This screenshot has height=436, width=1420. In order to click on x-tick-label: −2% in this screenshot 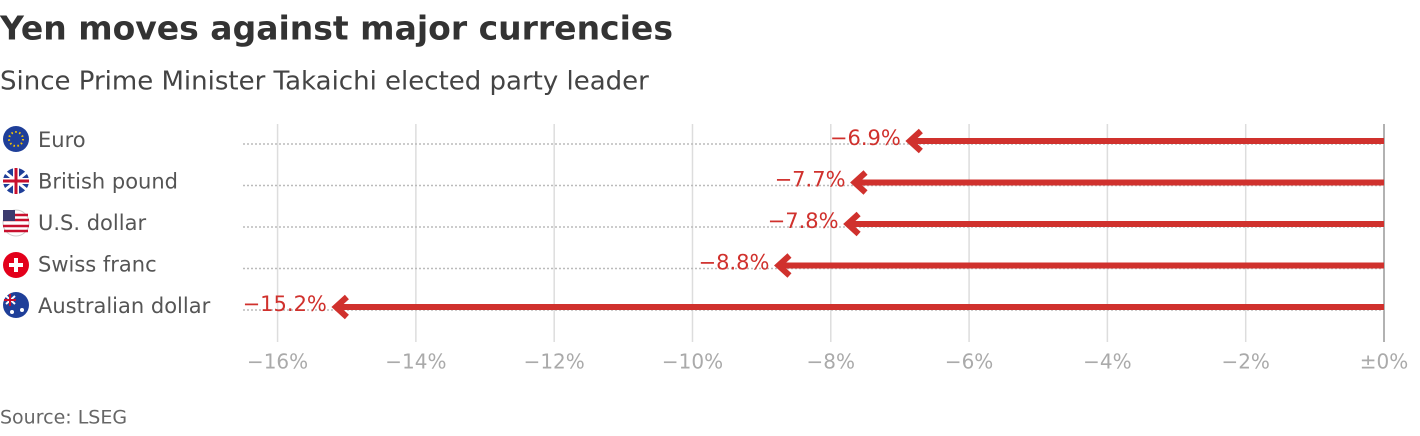, I will do `click(1245, 362)`.